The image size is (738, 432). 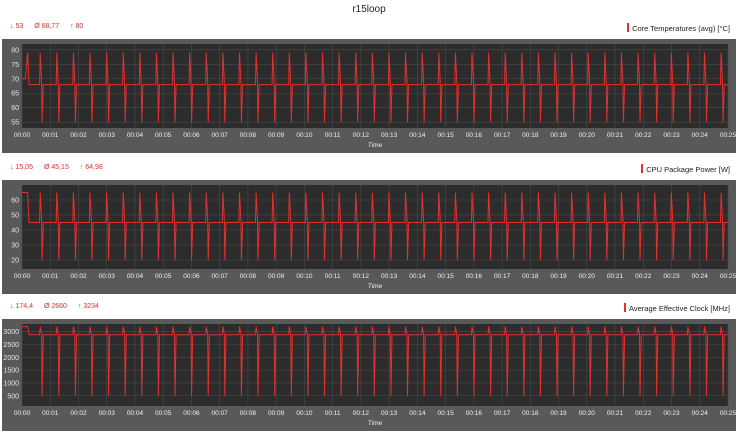 What do you see at coordinates (11, 332) in the screenshot?
I see `y-tick-label: 3000` at bounding box center [11, 332].